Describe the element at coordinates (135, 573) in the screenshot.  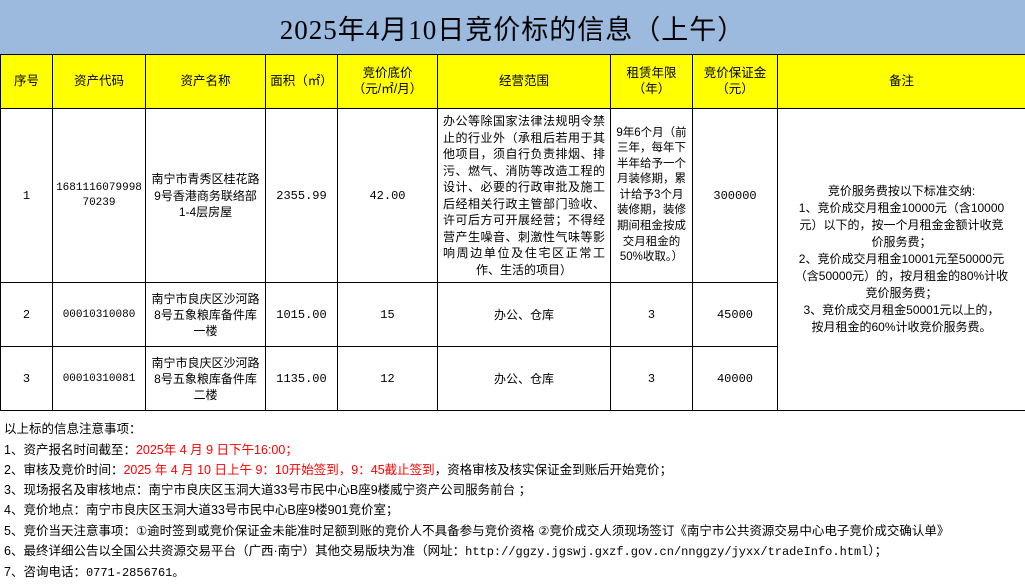
I see `note-7-phone: 0771-2856761。` at that location.